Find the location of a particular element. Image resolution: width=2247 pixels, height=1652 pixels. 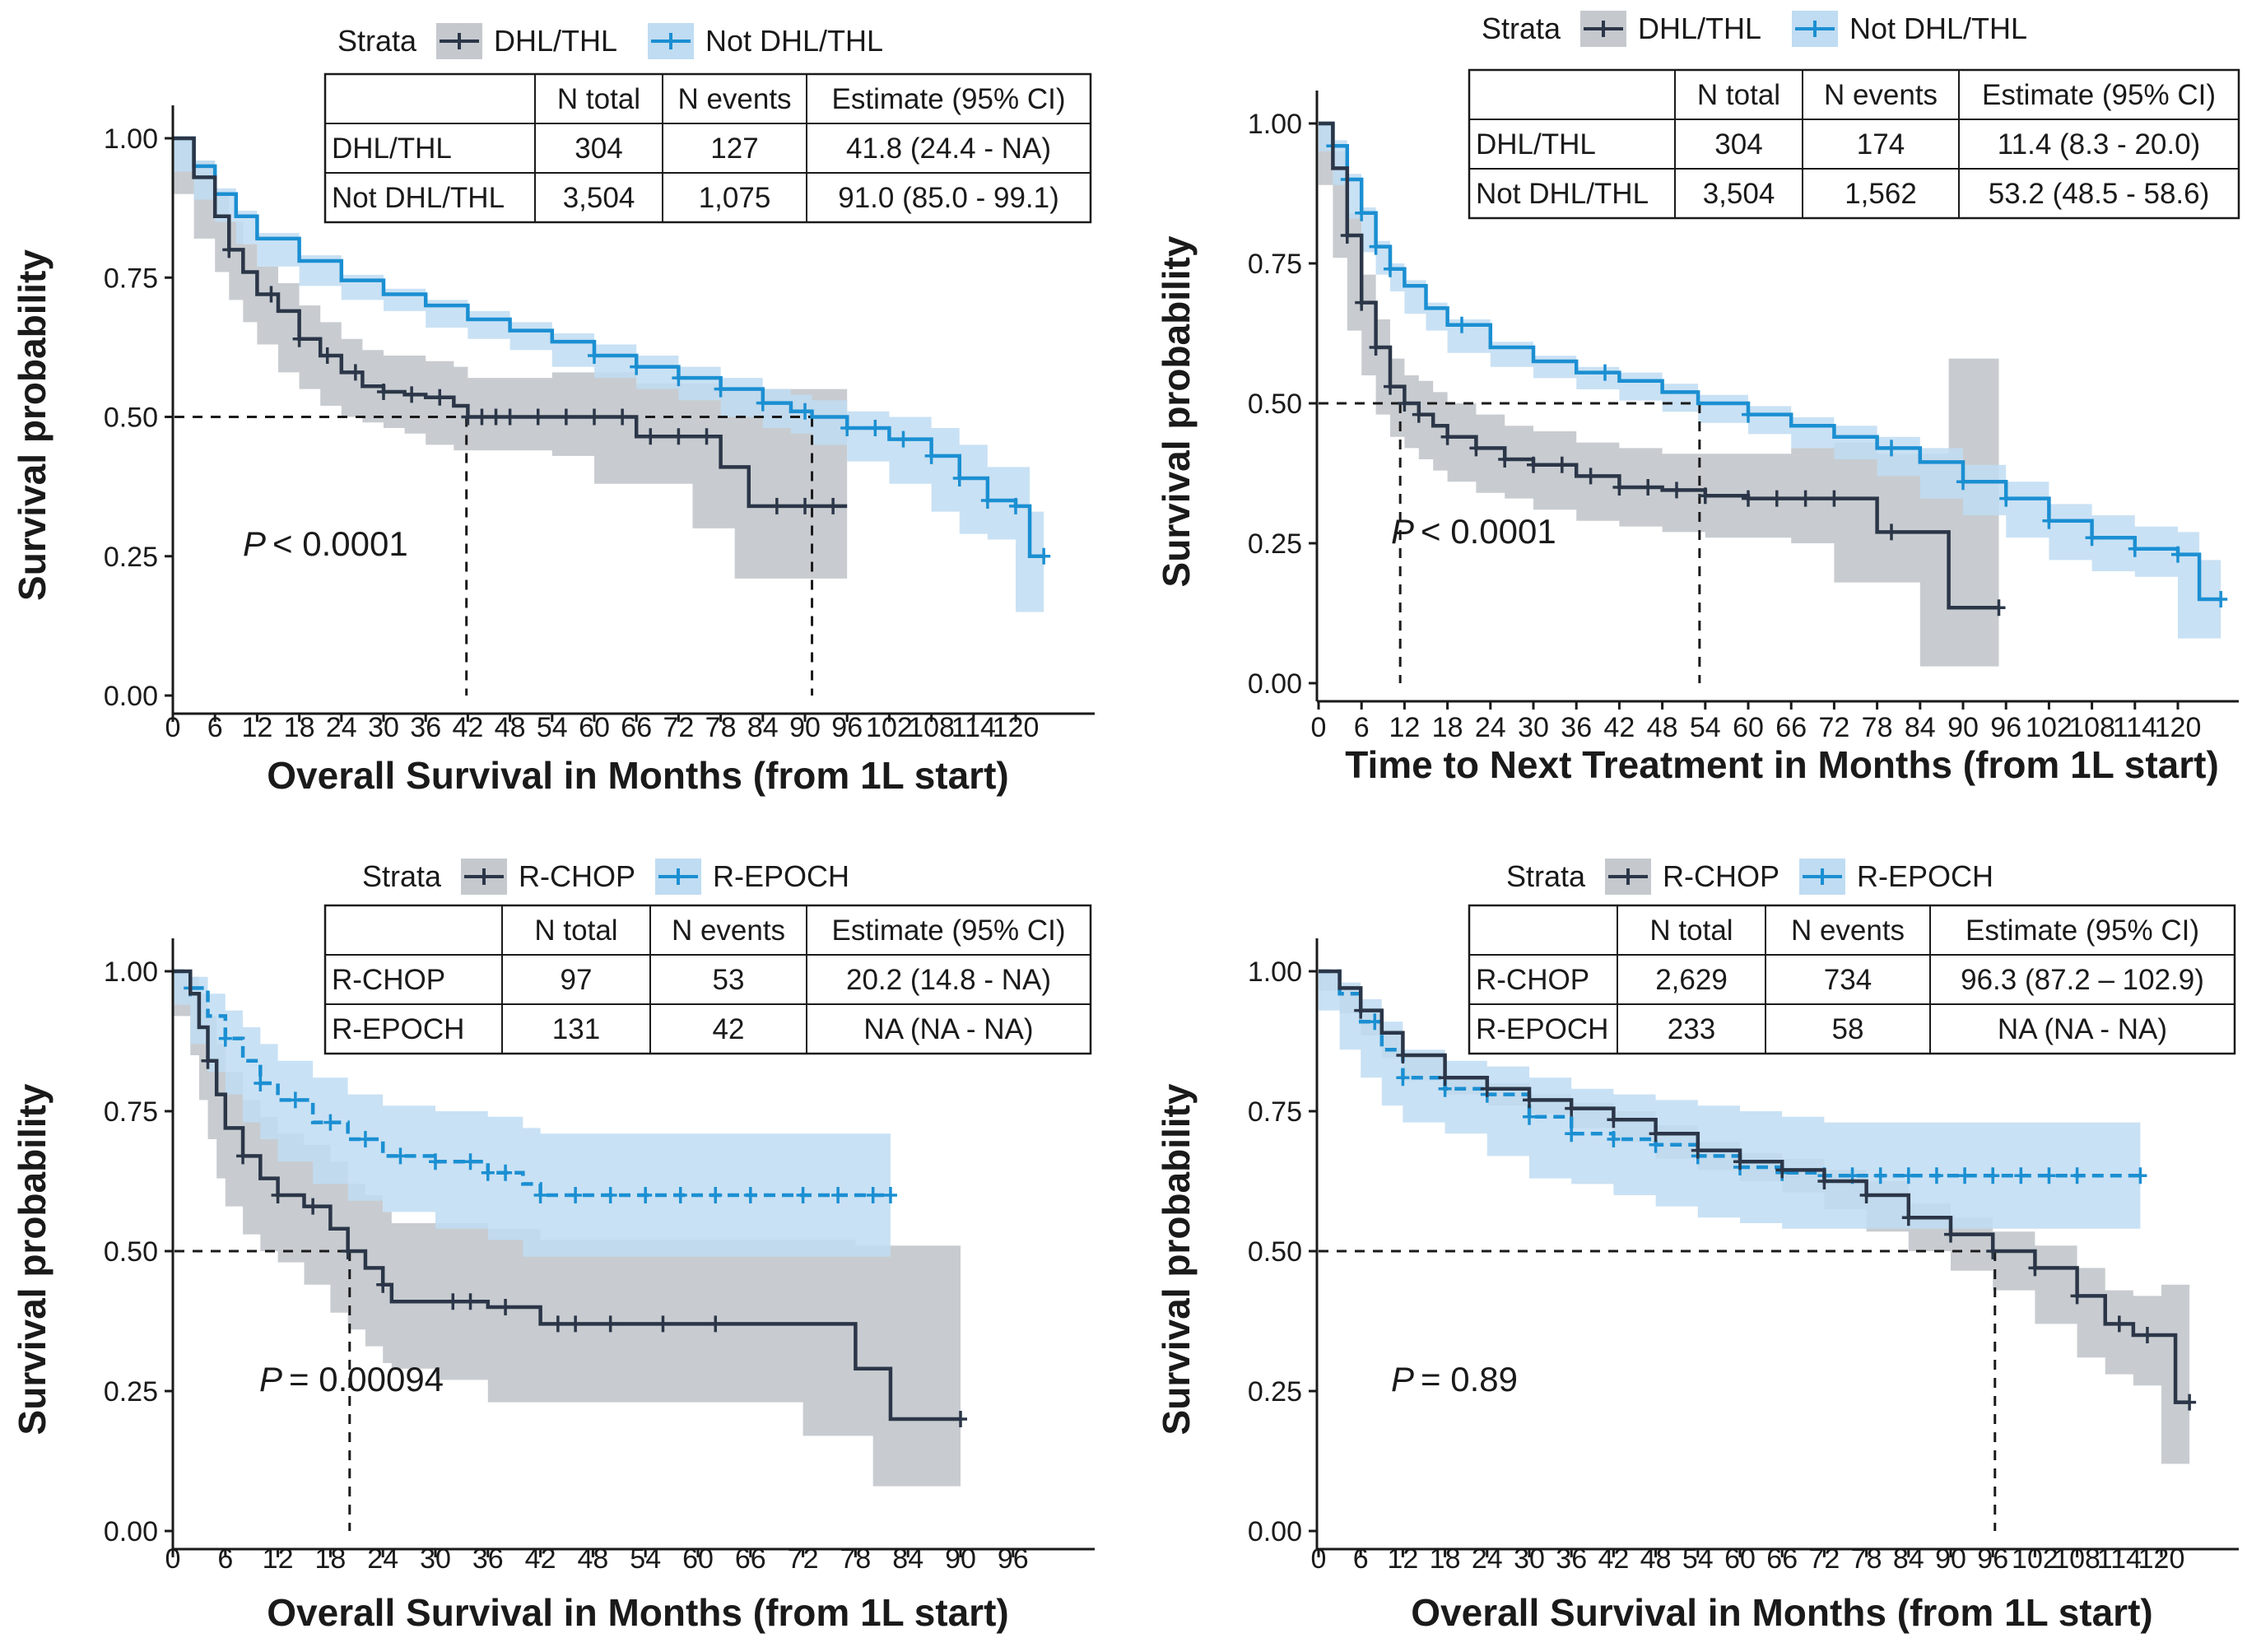

table-header-cell: Estimate (95% CI) is located at coordinates (949, 930).